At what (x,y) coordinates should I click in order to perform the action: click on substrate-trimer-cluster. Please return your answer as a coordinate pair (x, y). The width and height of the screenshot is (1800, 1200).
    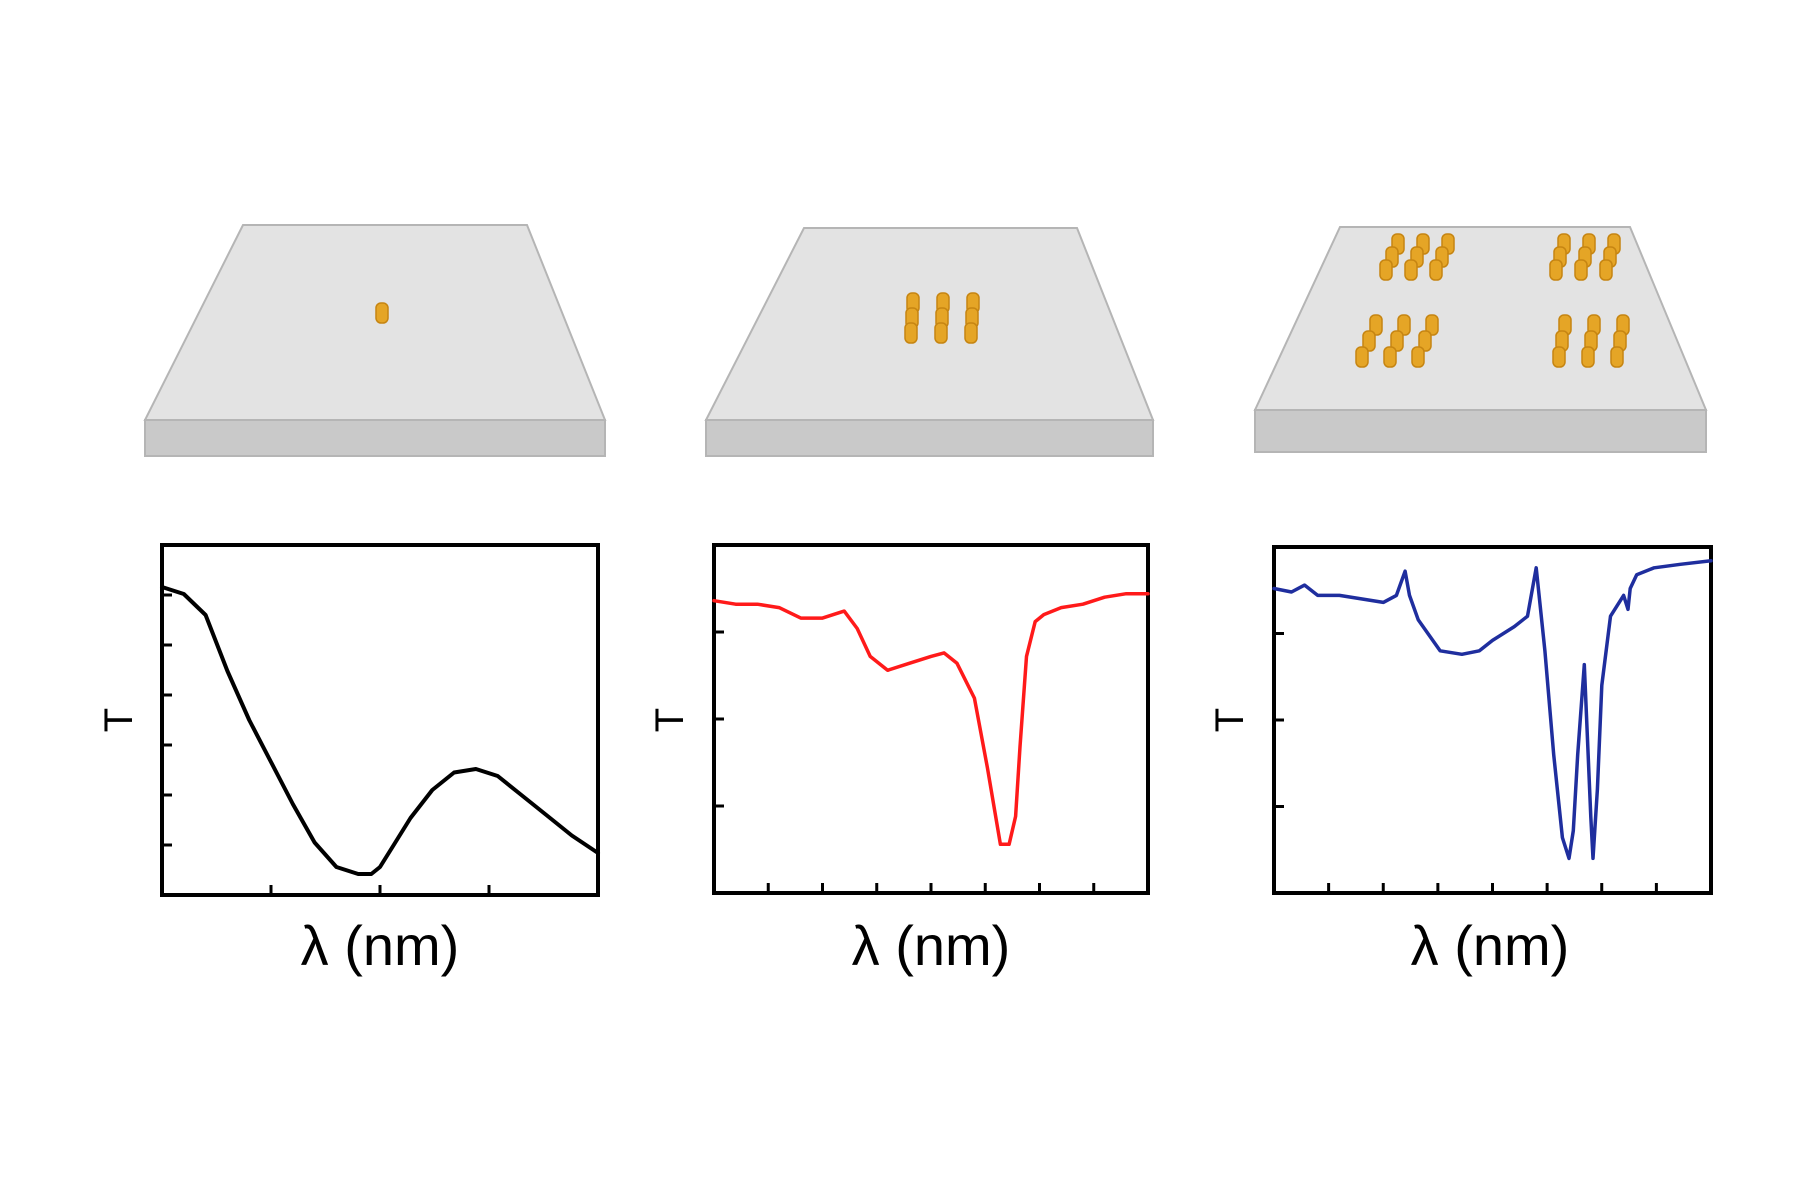
    Looking at the image, I should click on (929, 342).